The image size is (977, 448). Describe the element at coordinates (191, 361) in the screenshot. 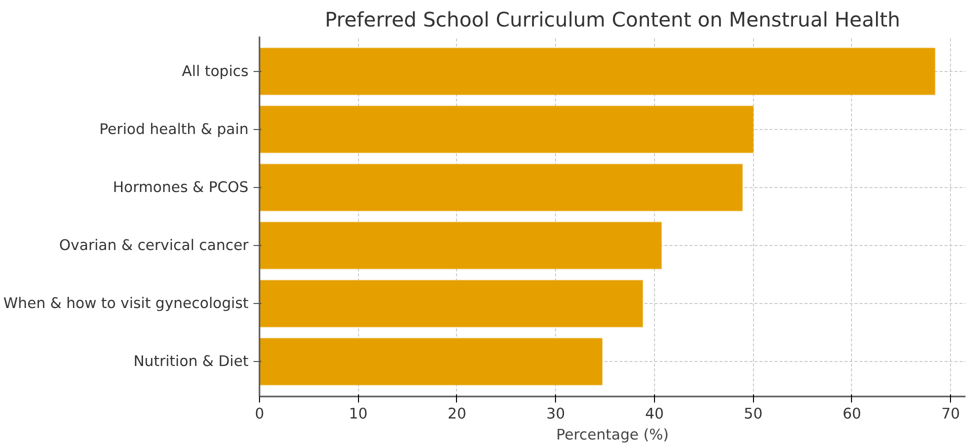

I see `y-tick-label: Nutrition & Diet` at that location.